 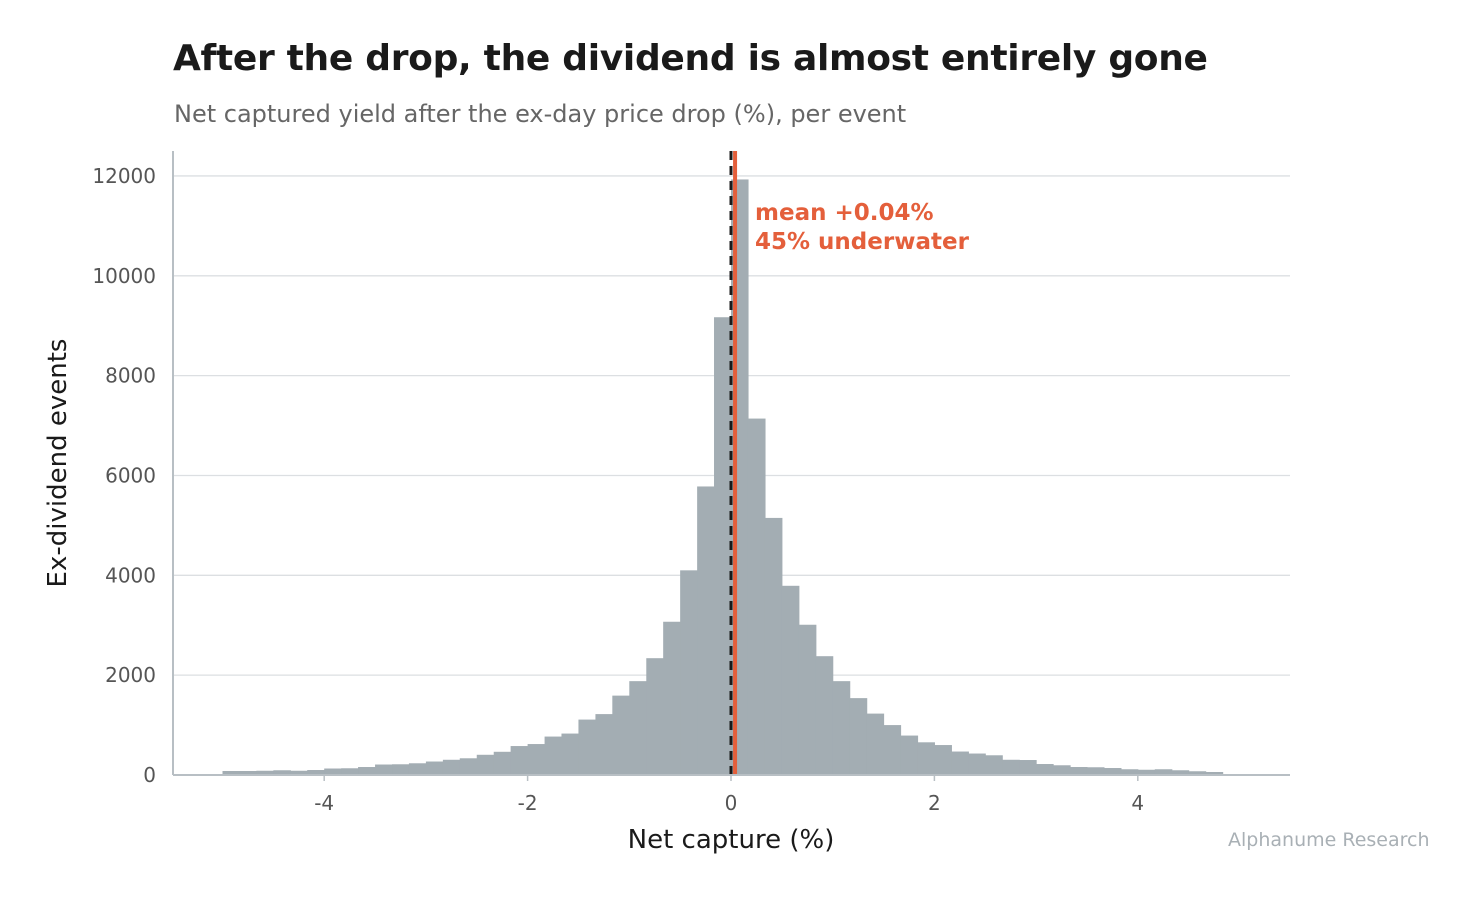 I want to click on y-tick-label: 0, so click(x=149, y=775).